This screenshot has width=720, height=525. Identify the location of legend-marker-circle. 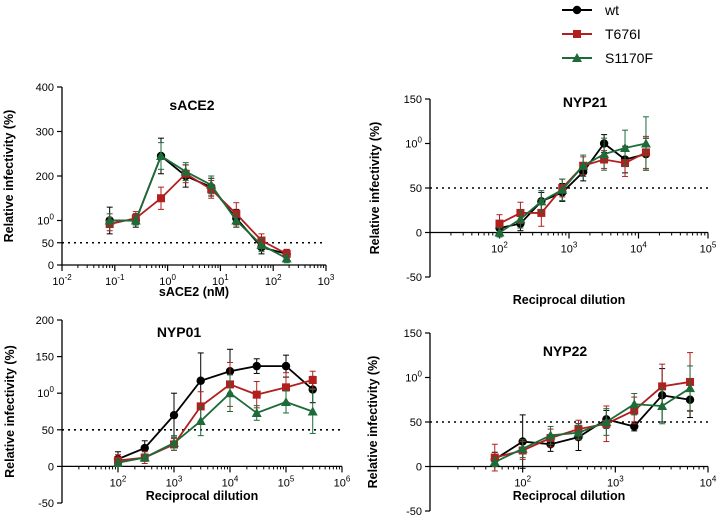
(577, 10).